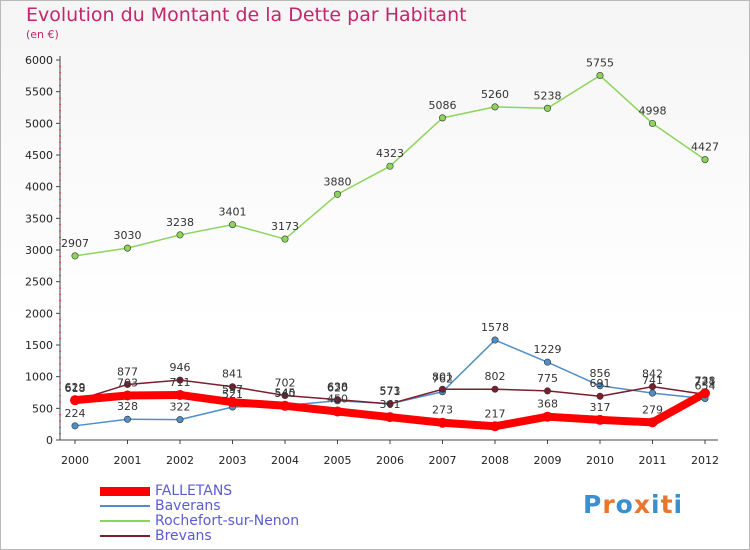  I want to click on x-tick-label: 2001, so click(128, 460).